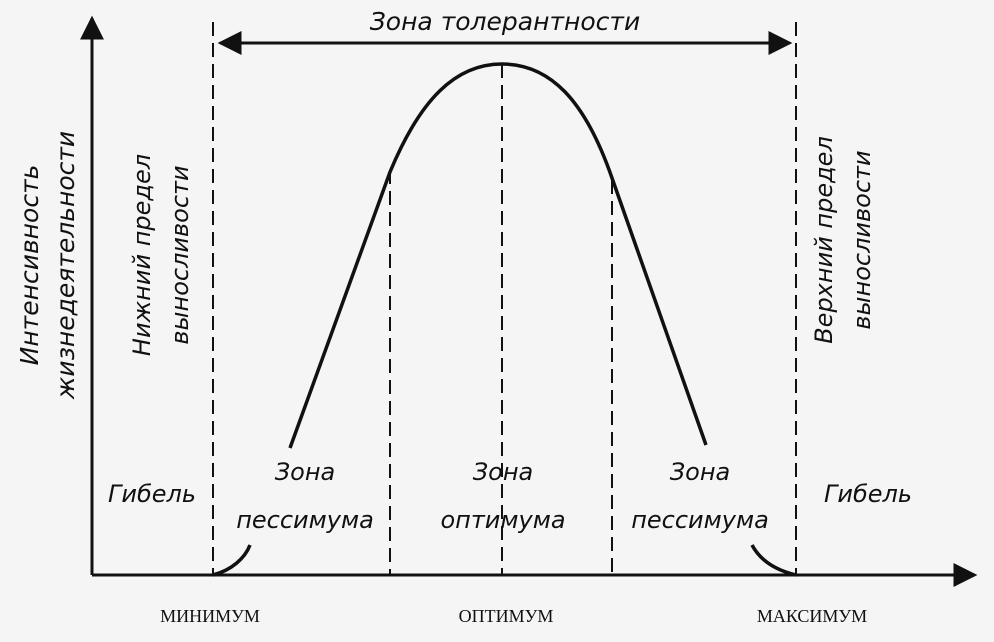 The height and width of the screenshot is (642, 994). What do you see at coordinates (29, 265) in the screenshot?
I see `y-axis-label-line1: Интенсивность` at bounding box center [29, 265].